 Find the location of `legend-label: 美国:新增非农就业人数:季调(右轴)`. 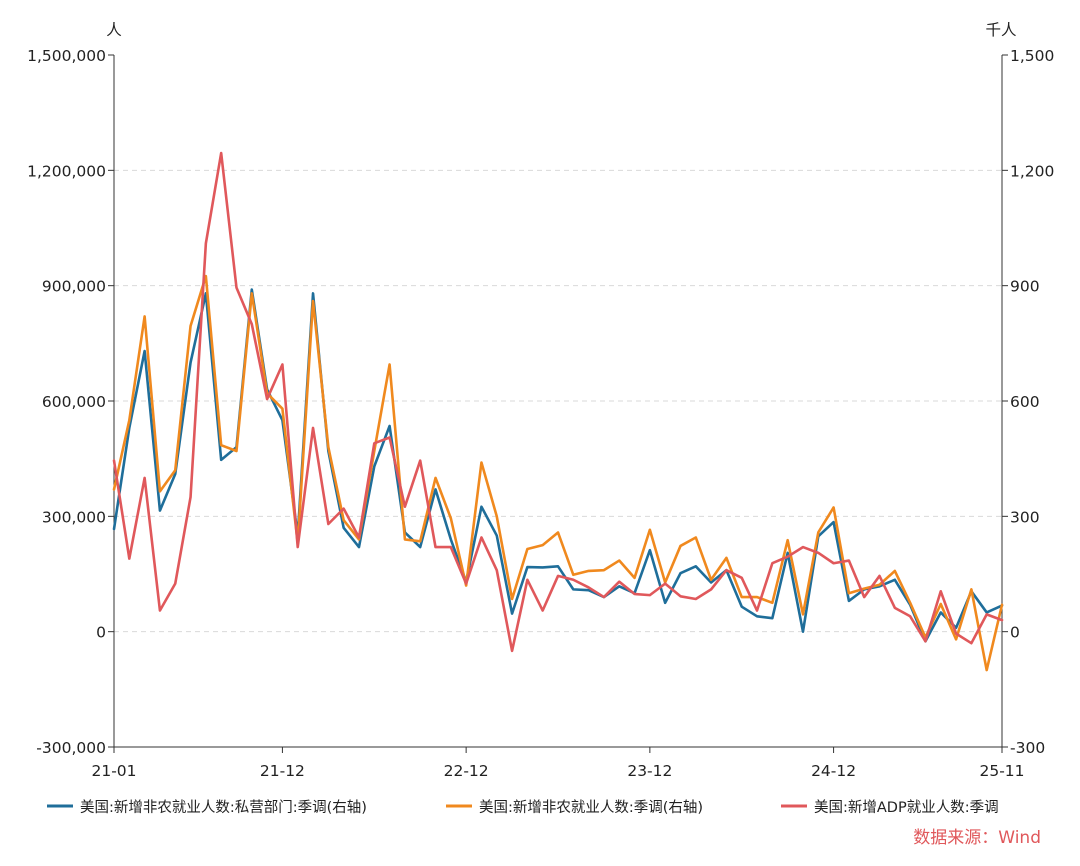

legend-label: 美国:新增非农就业人数:季调(右轴) is located at coordinates (591, 807).